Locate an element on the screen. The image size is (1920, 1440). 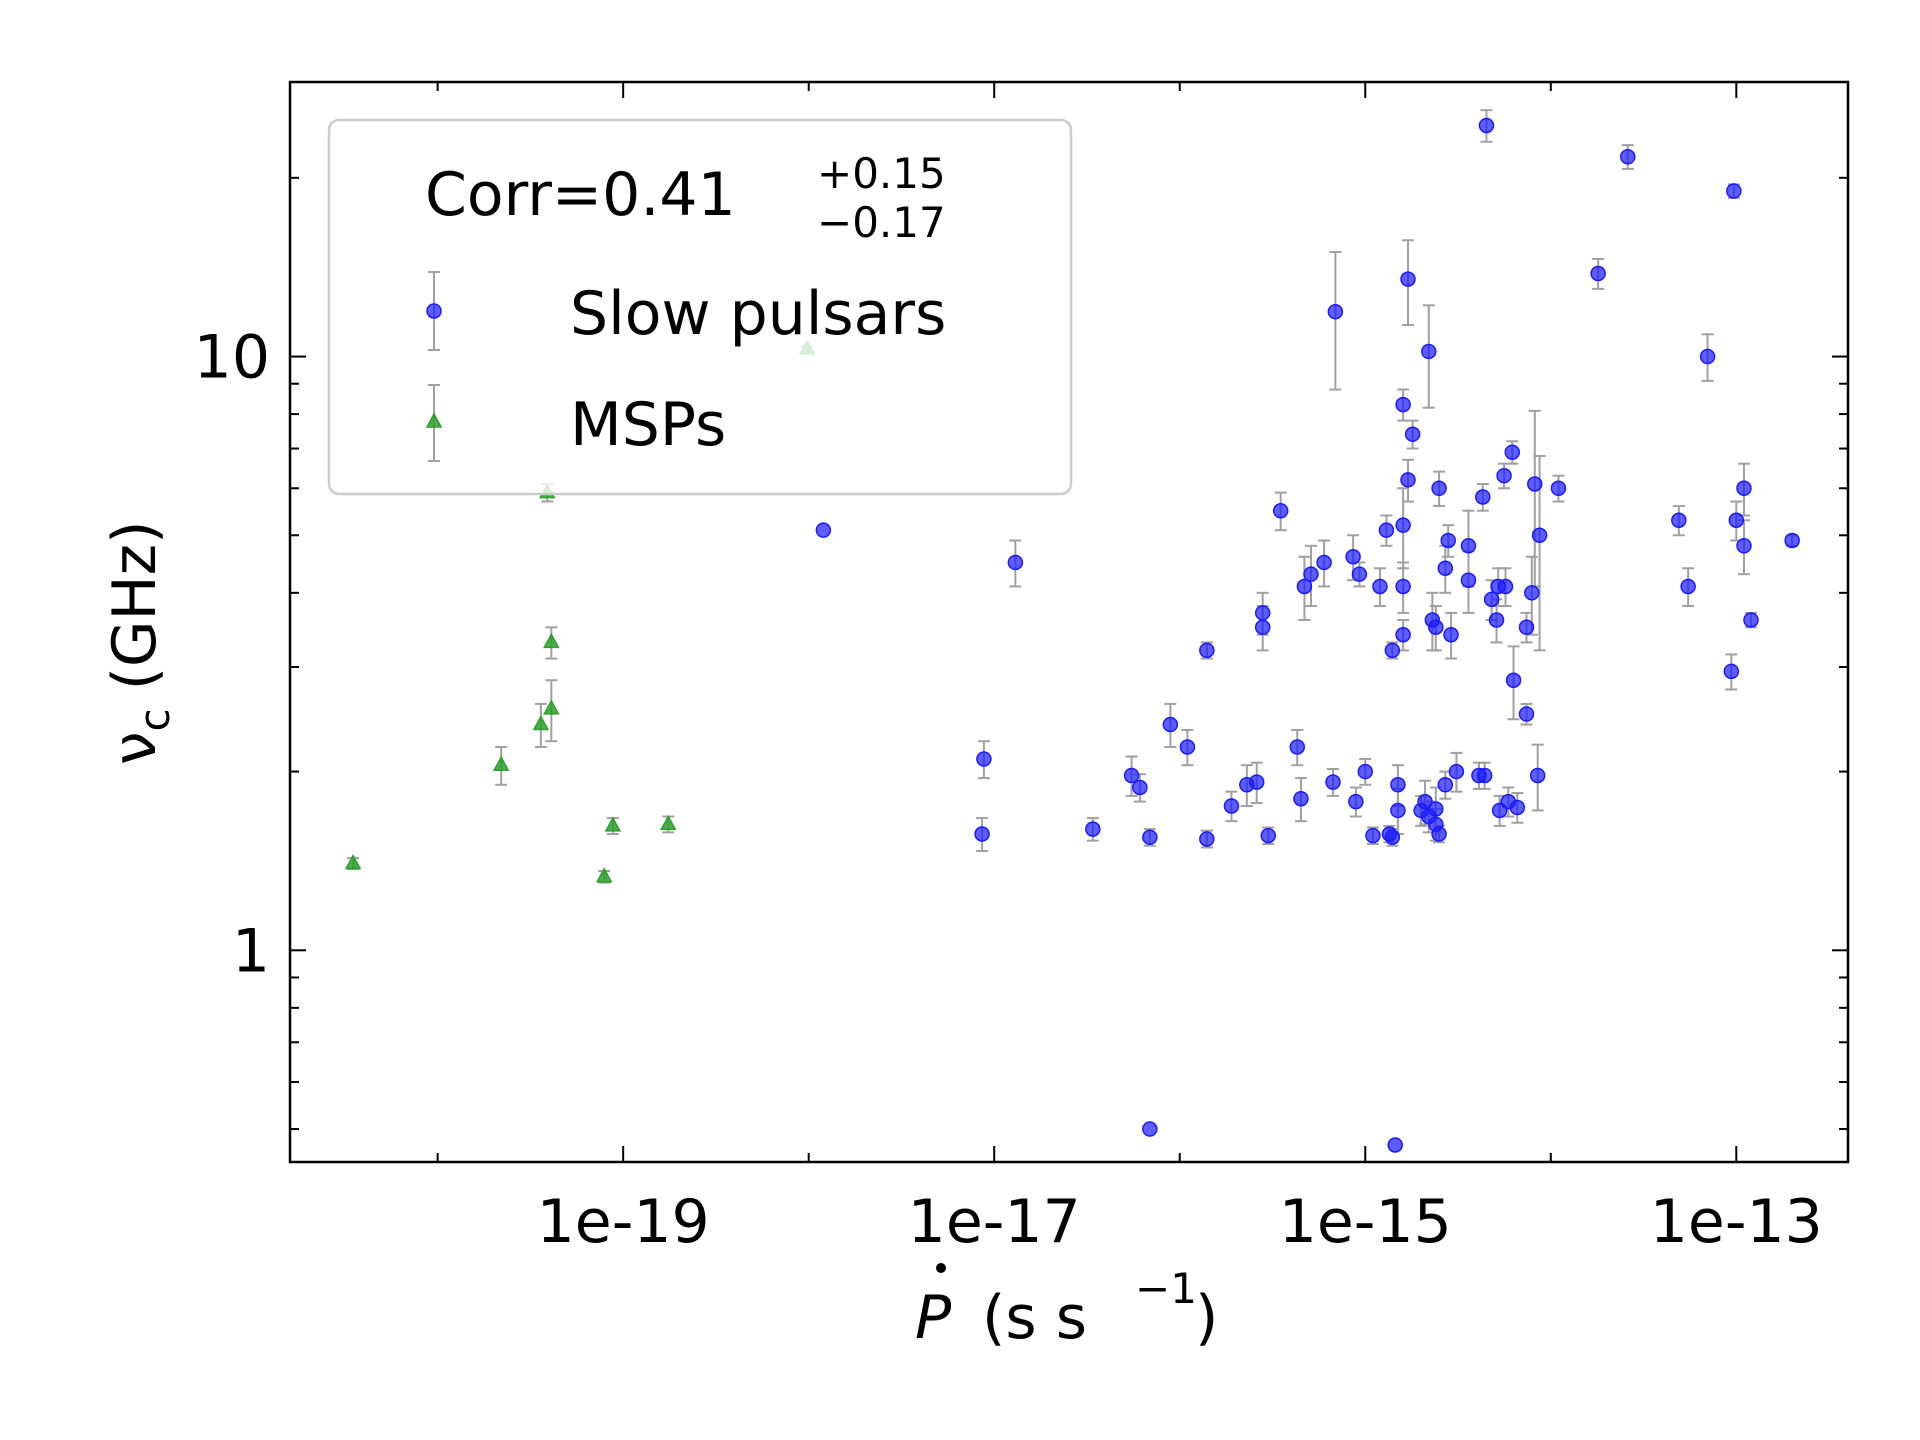
legend-label-msps: MSPs is located at coordinates (648, 425).